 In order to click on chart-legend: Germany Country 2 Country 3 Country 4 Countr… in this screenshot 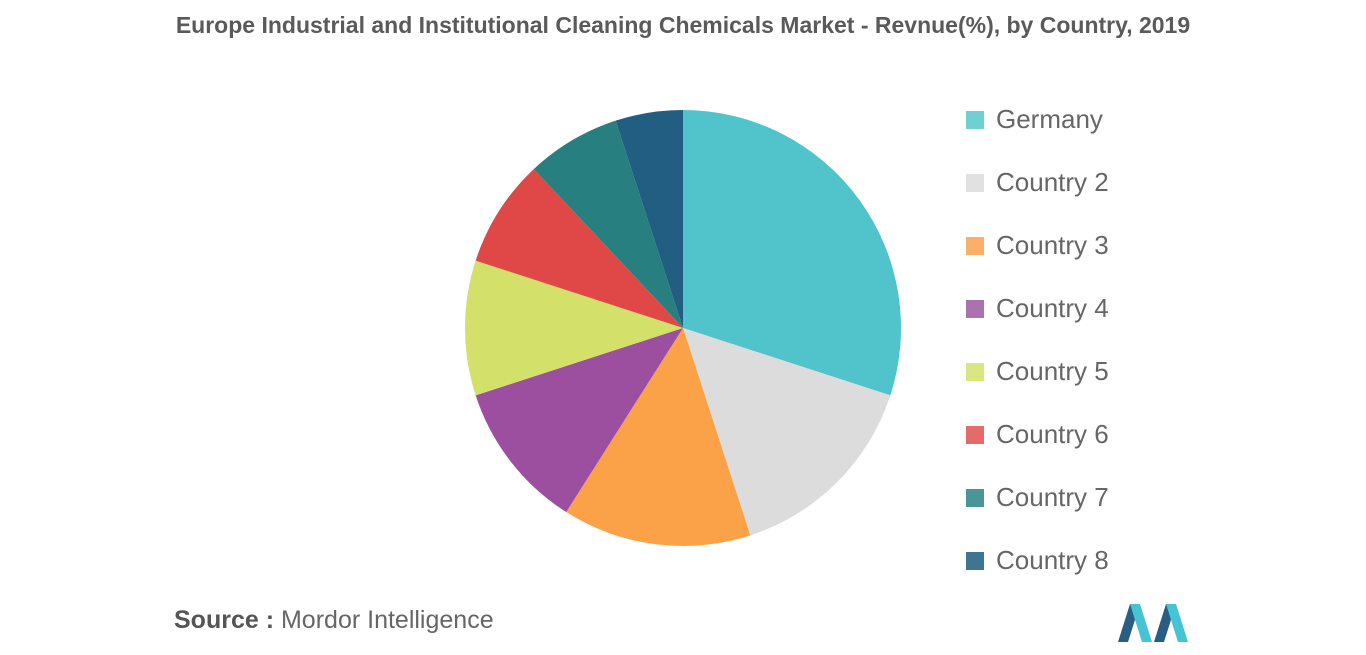, I will do `click(1037, 340)`.